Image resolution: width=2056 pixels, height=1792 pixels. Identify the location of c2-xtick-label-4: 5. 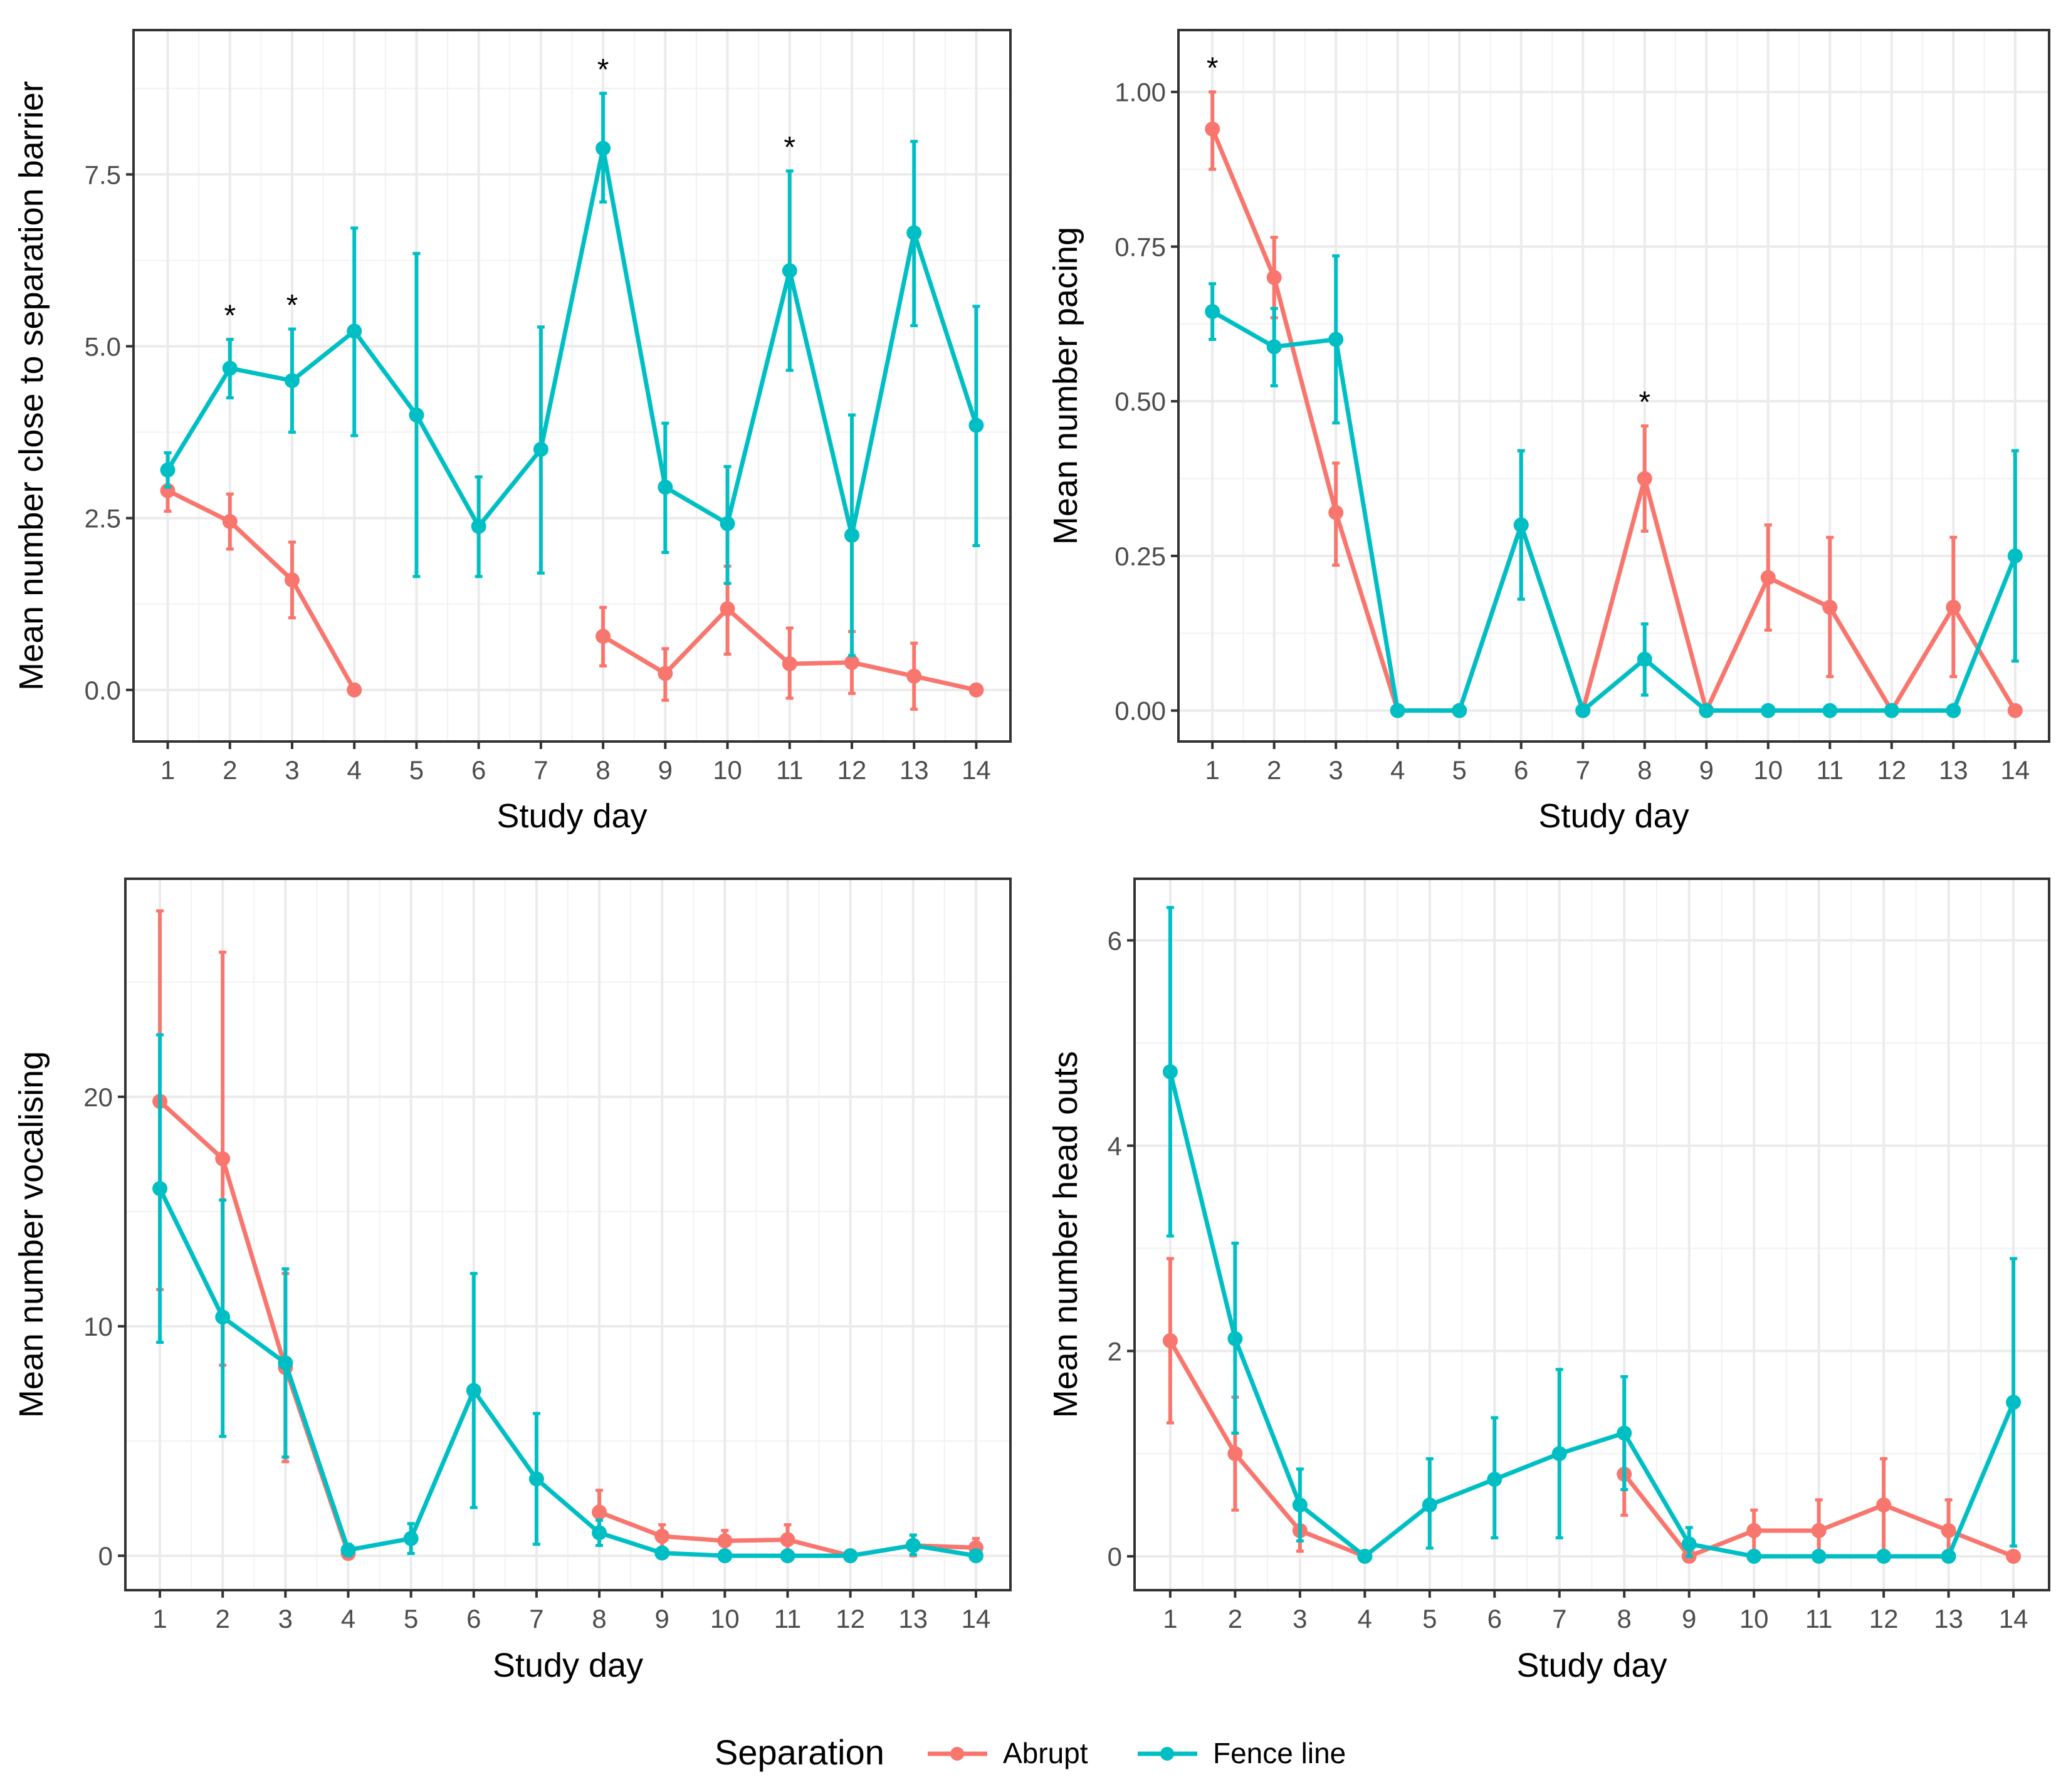
(411, 1618).